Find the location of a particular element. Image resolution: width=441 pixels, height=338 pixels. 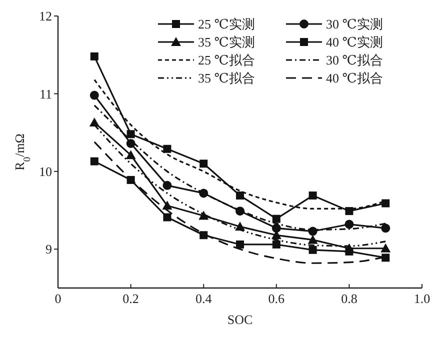

x-tick-label: 1.0 is located at coordinates (422, 298).